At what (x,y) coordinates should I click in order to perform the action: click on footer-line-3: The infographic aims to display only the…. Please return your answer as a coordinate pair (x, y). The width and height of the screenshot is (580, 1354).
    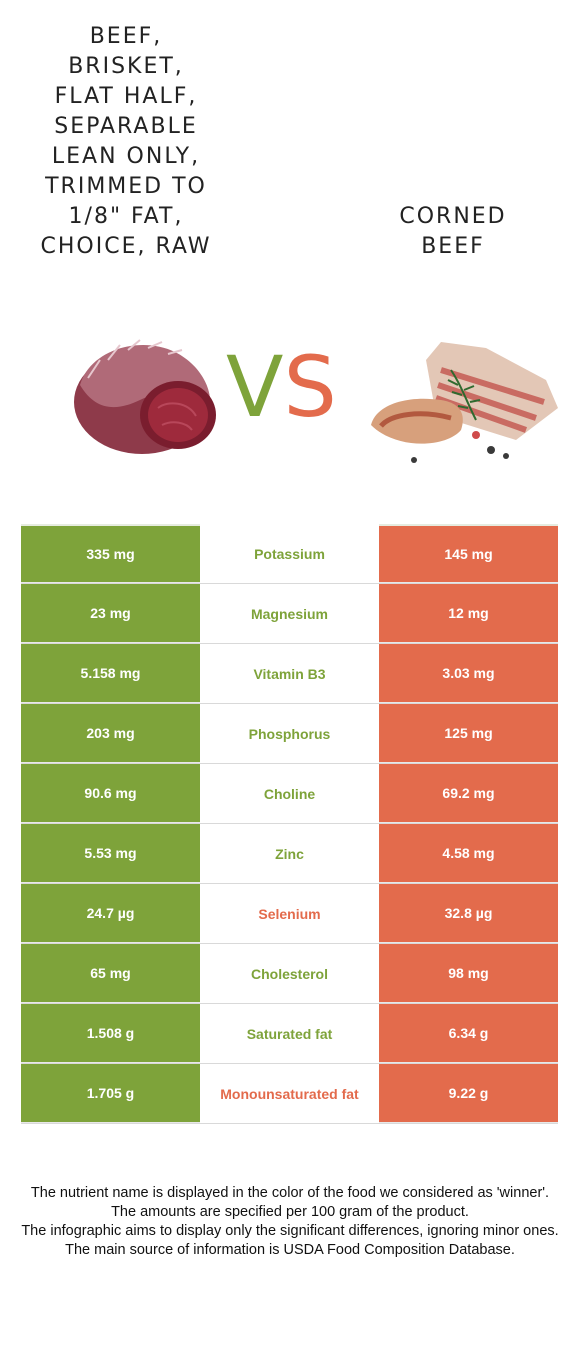
    Looking at the image, I should click on (290, 1231).